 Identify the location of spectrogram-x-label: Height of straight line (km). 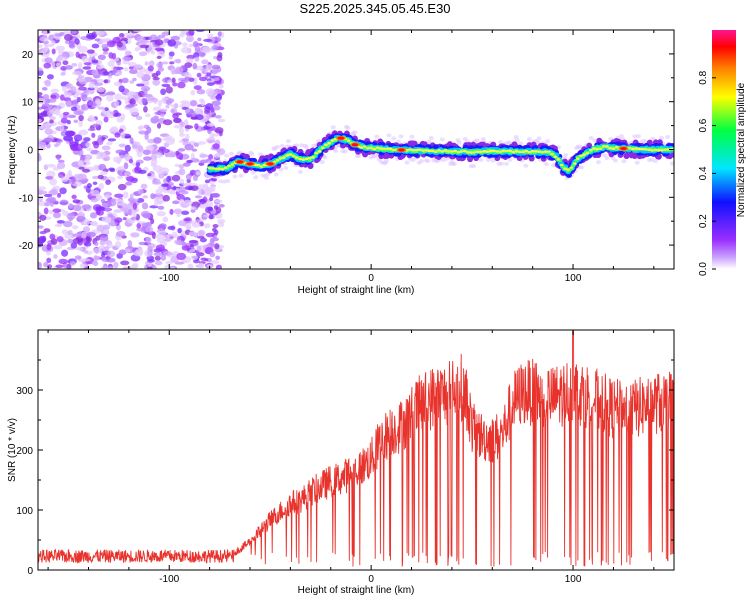
(356, 290).